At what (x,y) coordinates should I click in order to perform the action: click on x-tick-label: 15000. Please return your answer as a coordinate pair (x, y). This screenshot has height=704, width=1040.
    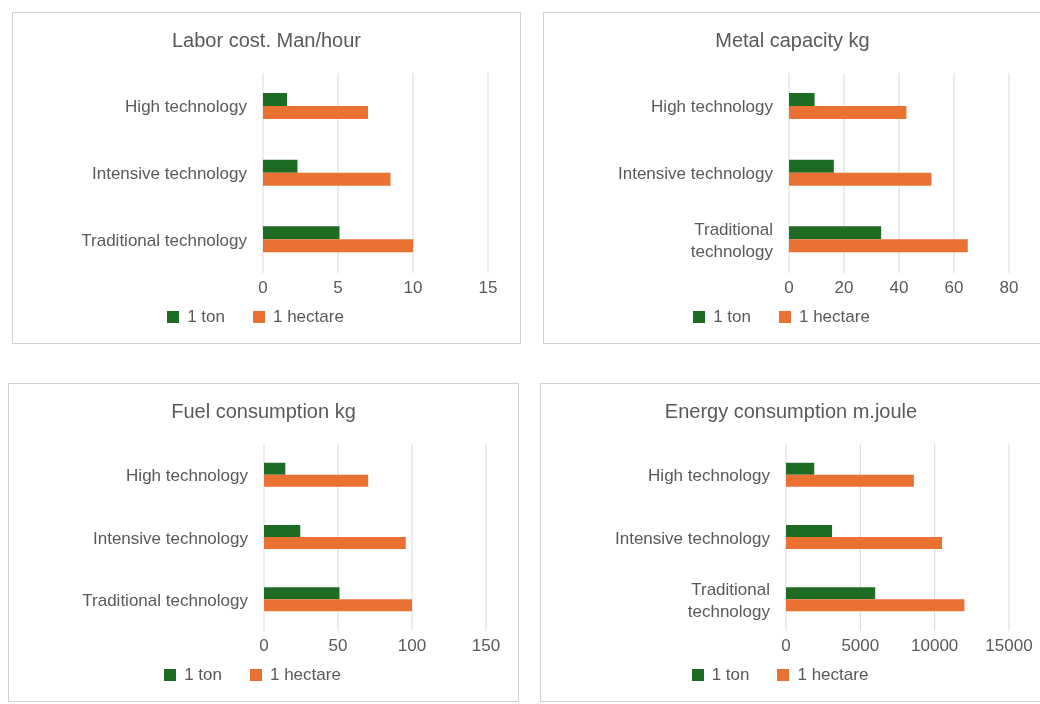
    Looking at the image, I should click on (1009, 646).